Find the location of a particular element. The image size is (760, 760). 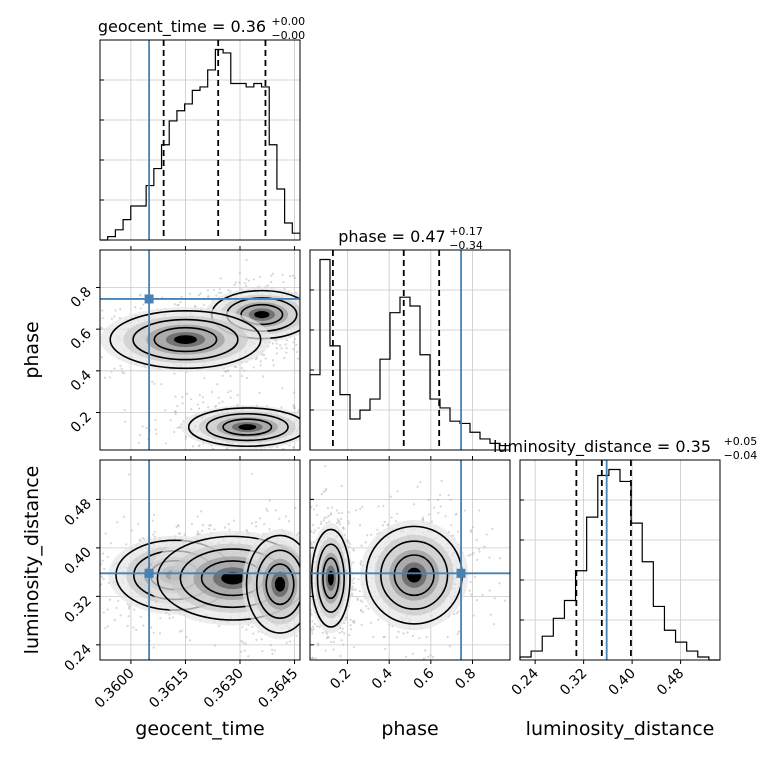

x-tick-label: 0.40 is located at coordinates (622, 682).